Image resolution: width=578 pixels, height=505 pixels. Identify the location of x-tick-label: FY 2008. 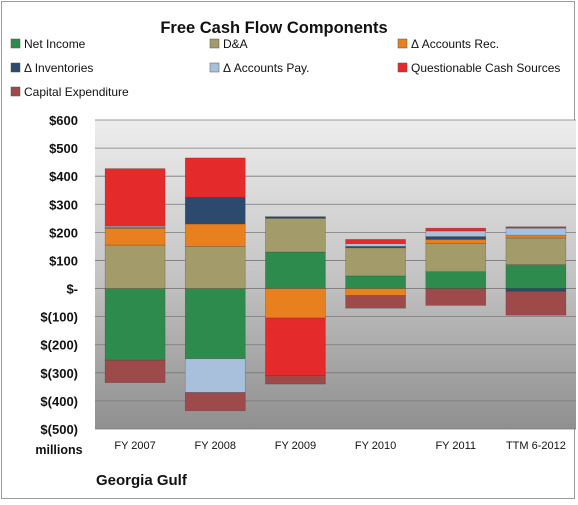
(215, 446).